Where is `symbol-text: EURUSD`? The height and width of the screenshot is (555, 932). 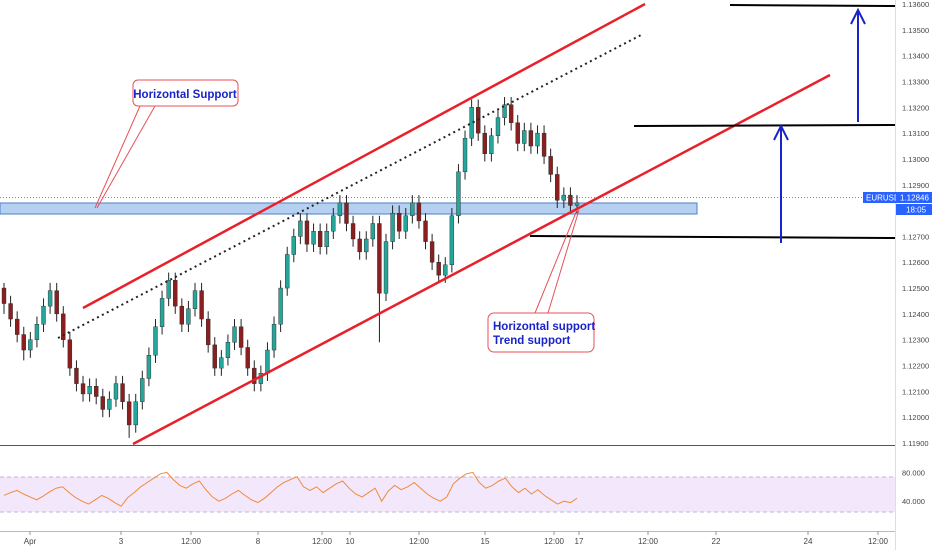 symbol-text: EURUSD is located at coordinates (883, 198).